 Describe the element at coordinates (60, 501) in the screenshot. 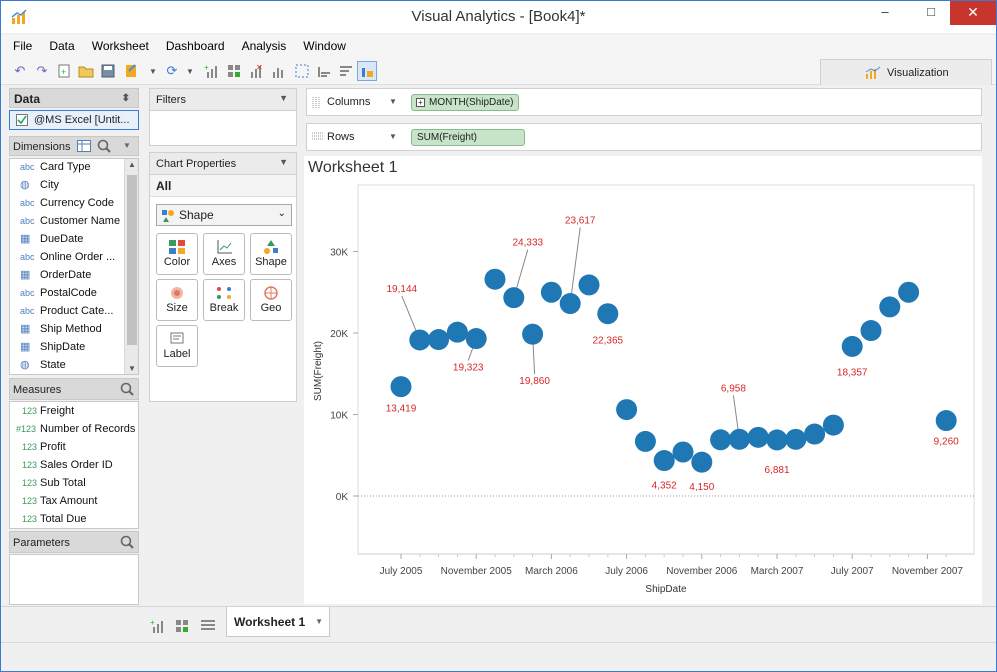

I see `list-item: 123 Tax Amount` at that location.